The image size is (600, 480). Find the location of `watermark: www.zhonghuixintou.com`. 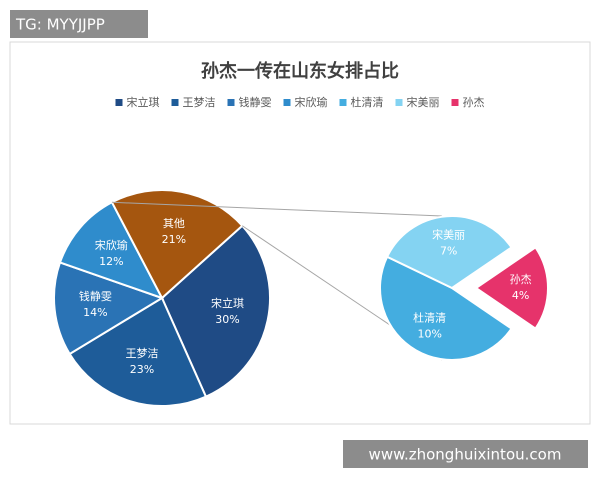

watermark: www.zhonghuixintou.com is located at coordinates (465, 455).